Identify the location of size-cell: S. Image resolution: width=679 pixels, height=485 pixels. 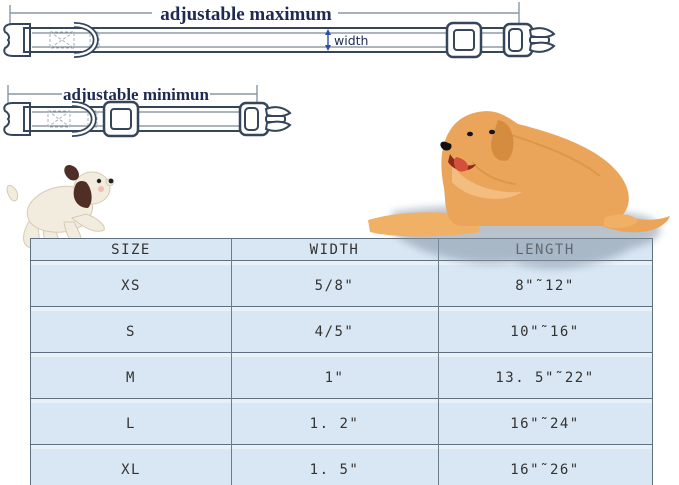
(131, 331).